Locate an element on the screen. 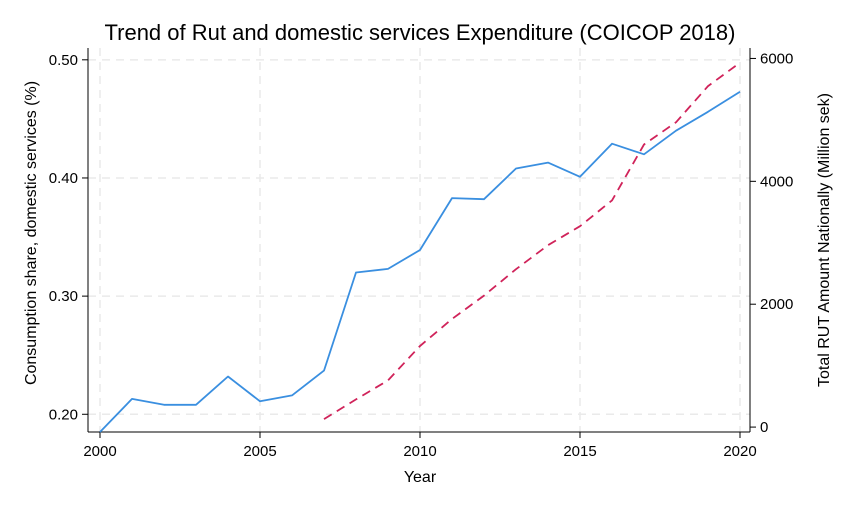 The image size is (845, 507). data-point-s0-2007 is located at coordinates (324, 370).